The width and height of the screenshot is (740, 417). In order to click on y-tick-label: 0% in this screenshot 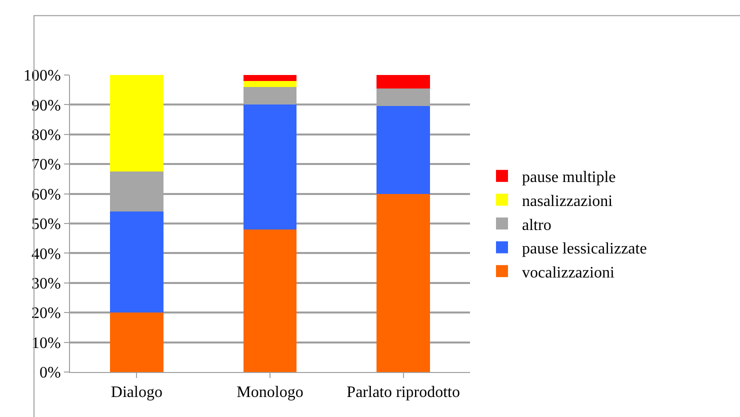, I will do `click(50, 373)`.